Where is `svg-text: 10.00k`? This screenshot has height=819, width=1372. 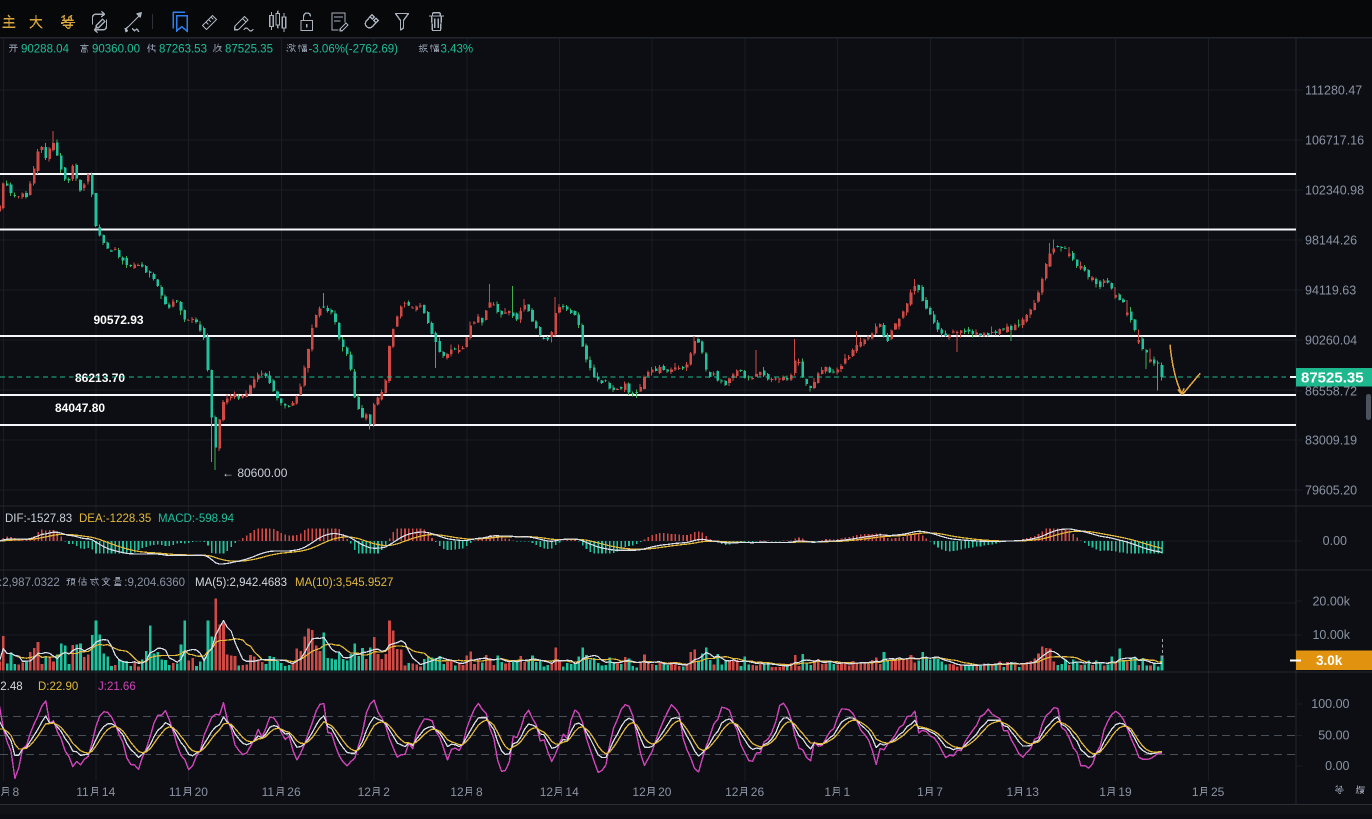
svg-text: 10.00k is located at coordinates (1331, 635).